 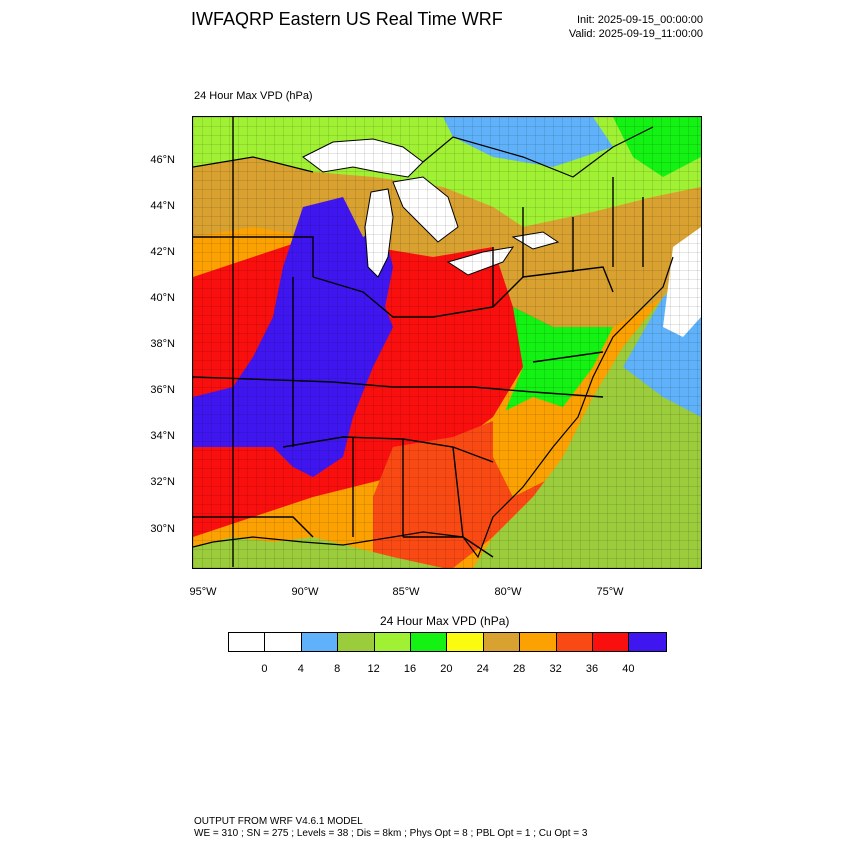 What do you see at coordinates (446, 669) in the screenshot?
I see `colorbar-label: 20` at bounding box center [446, 669].